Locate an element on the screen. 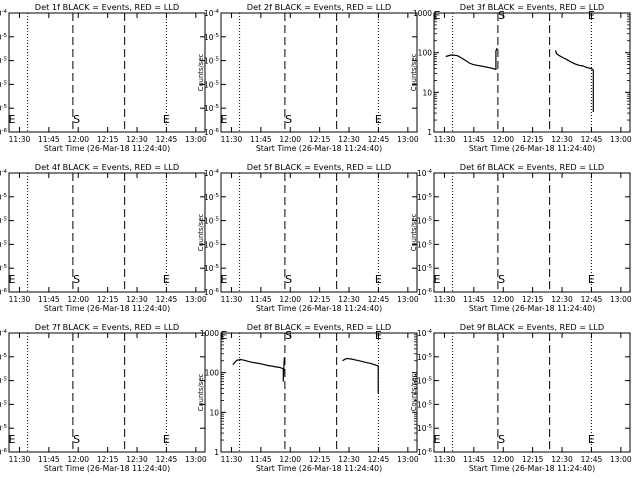 This screenshot has height=484, width=640. y-tick-label: 100 is located at coordinates (212, 373).